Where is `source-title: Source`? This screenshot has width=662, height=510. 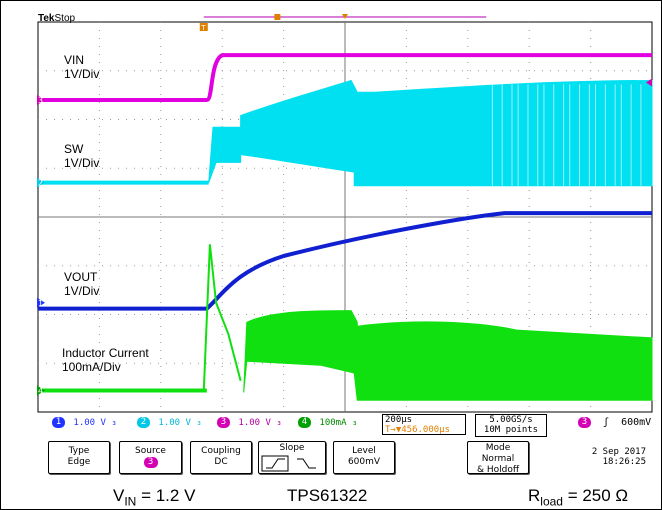 source-title: Source is located at coordinates (150, 451).